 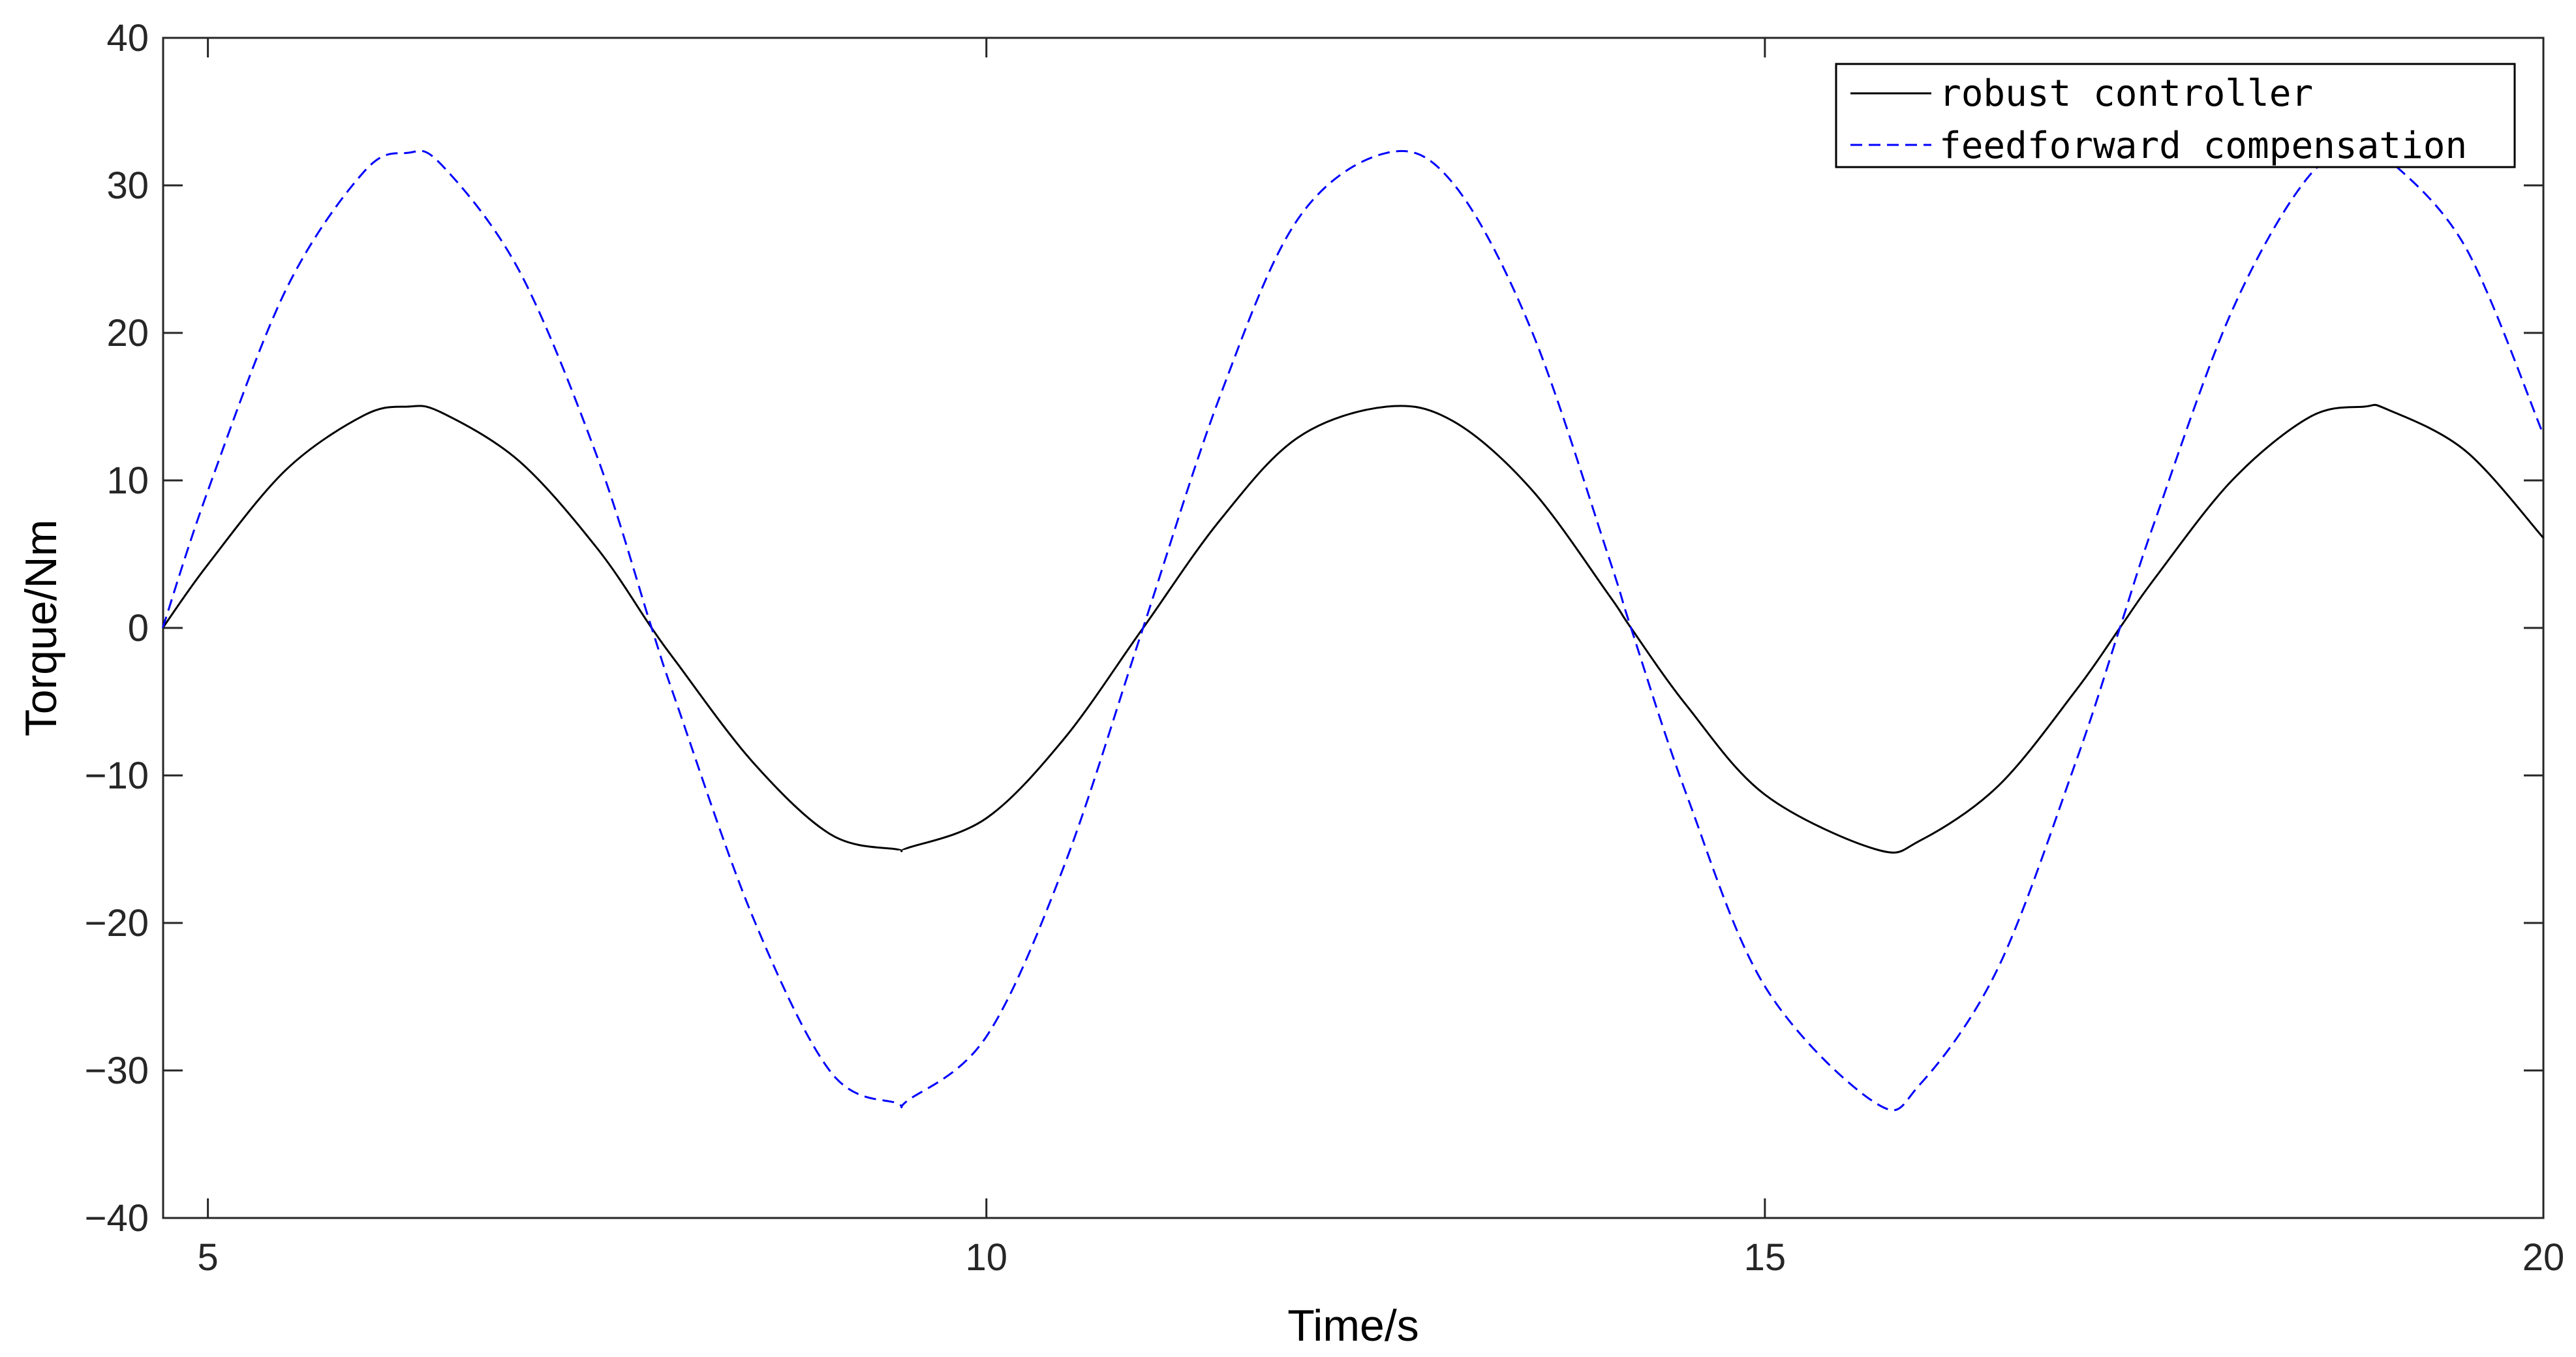 What do you see at coordinates (127, 38) in the screenshot?
I see `y-tick-label: 40` at bounding box center [127, 38].